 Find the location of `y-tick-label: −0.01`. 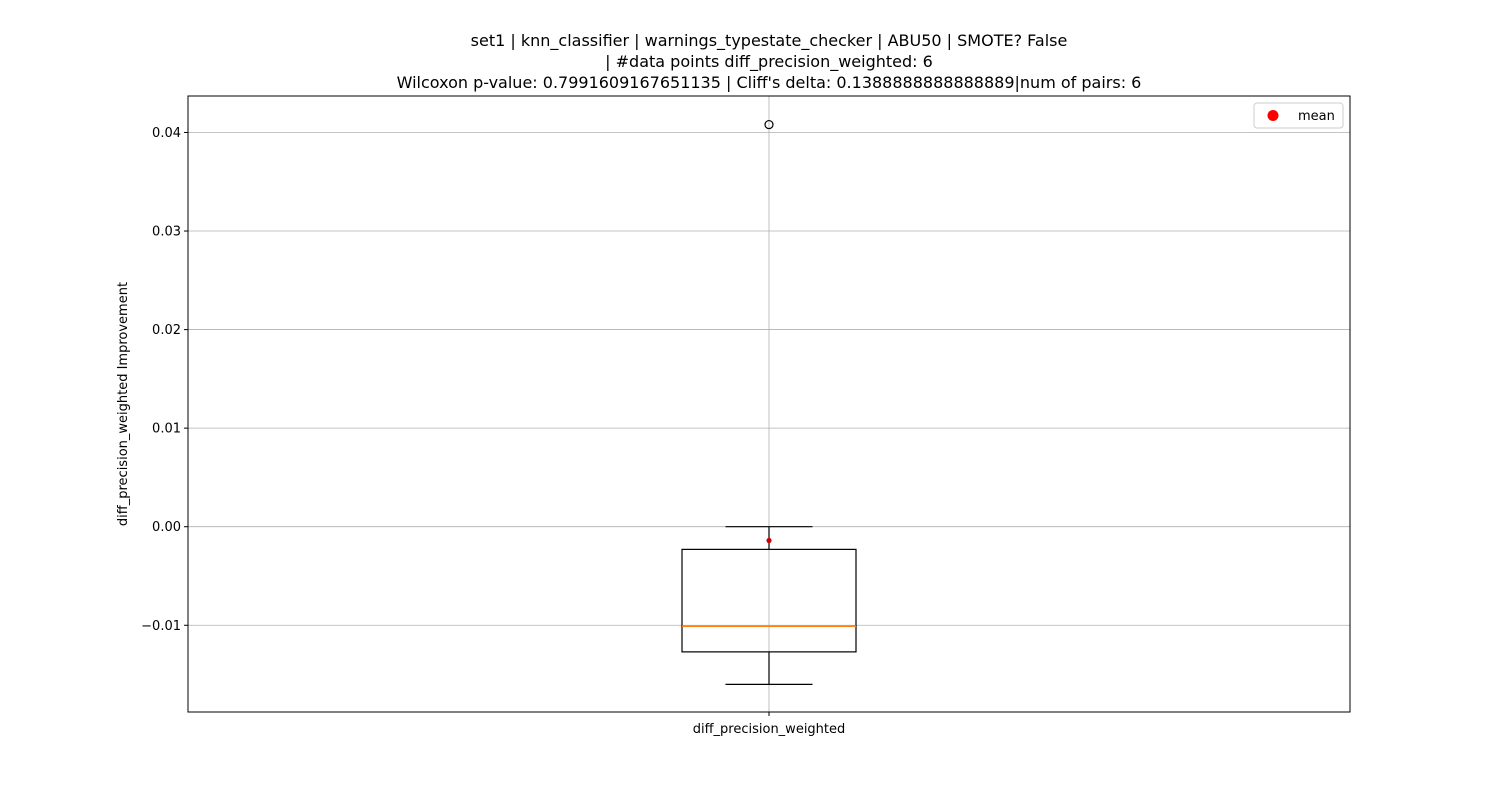

y-tick-label: −0.01 is located at coordinates (161, 626).